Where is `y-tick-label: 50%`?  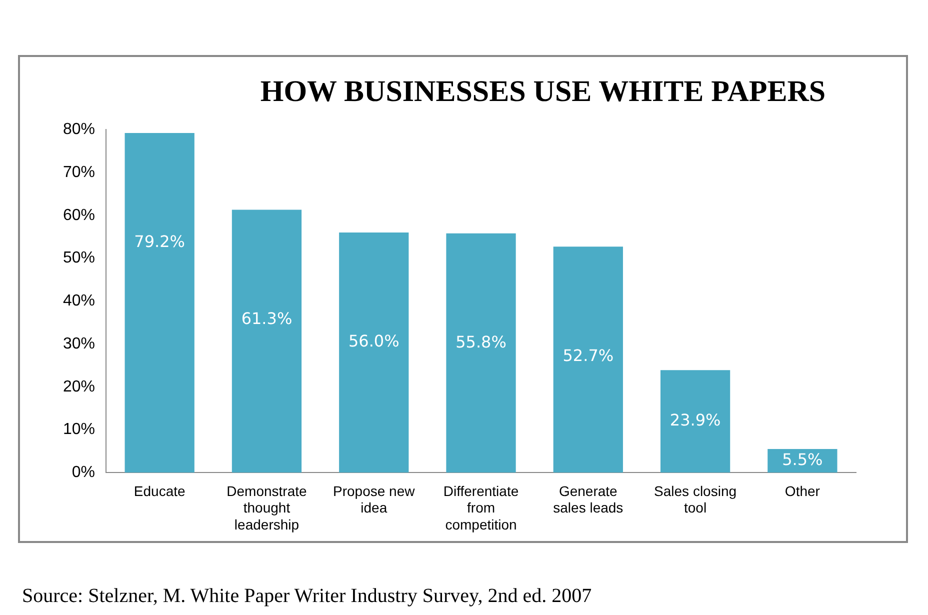
y-tick-label: 50% is located at coordinates (79, 258).